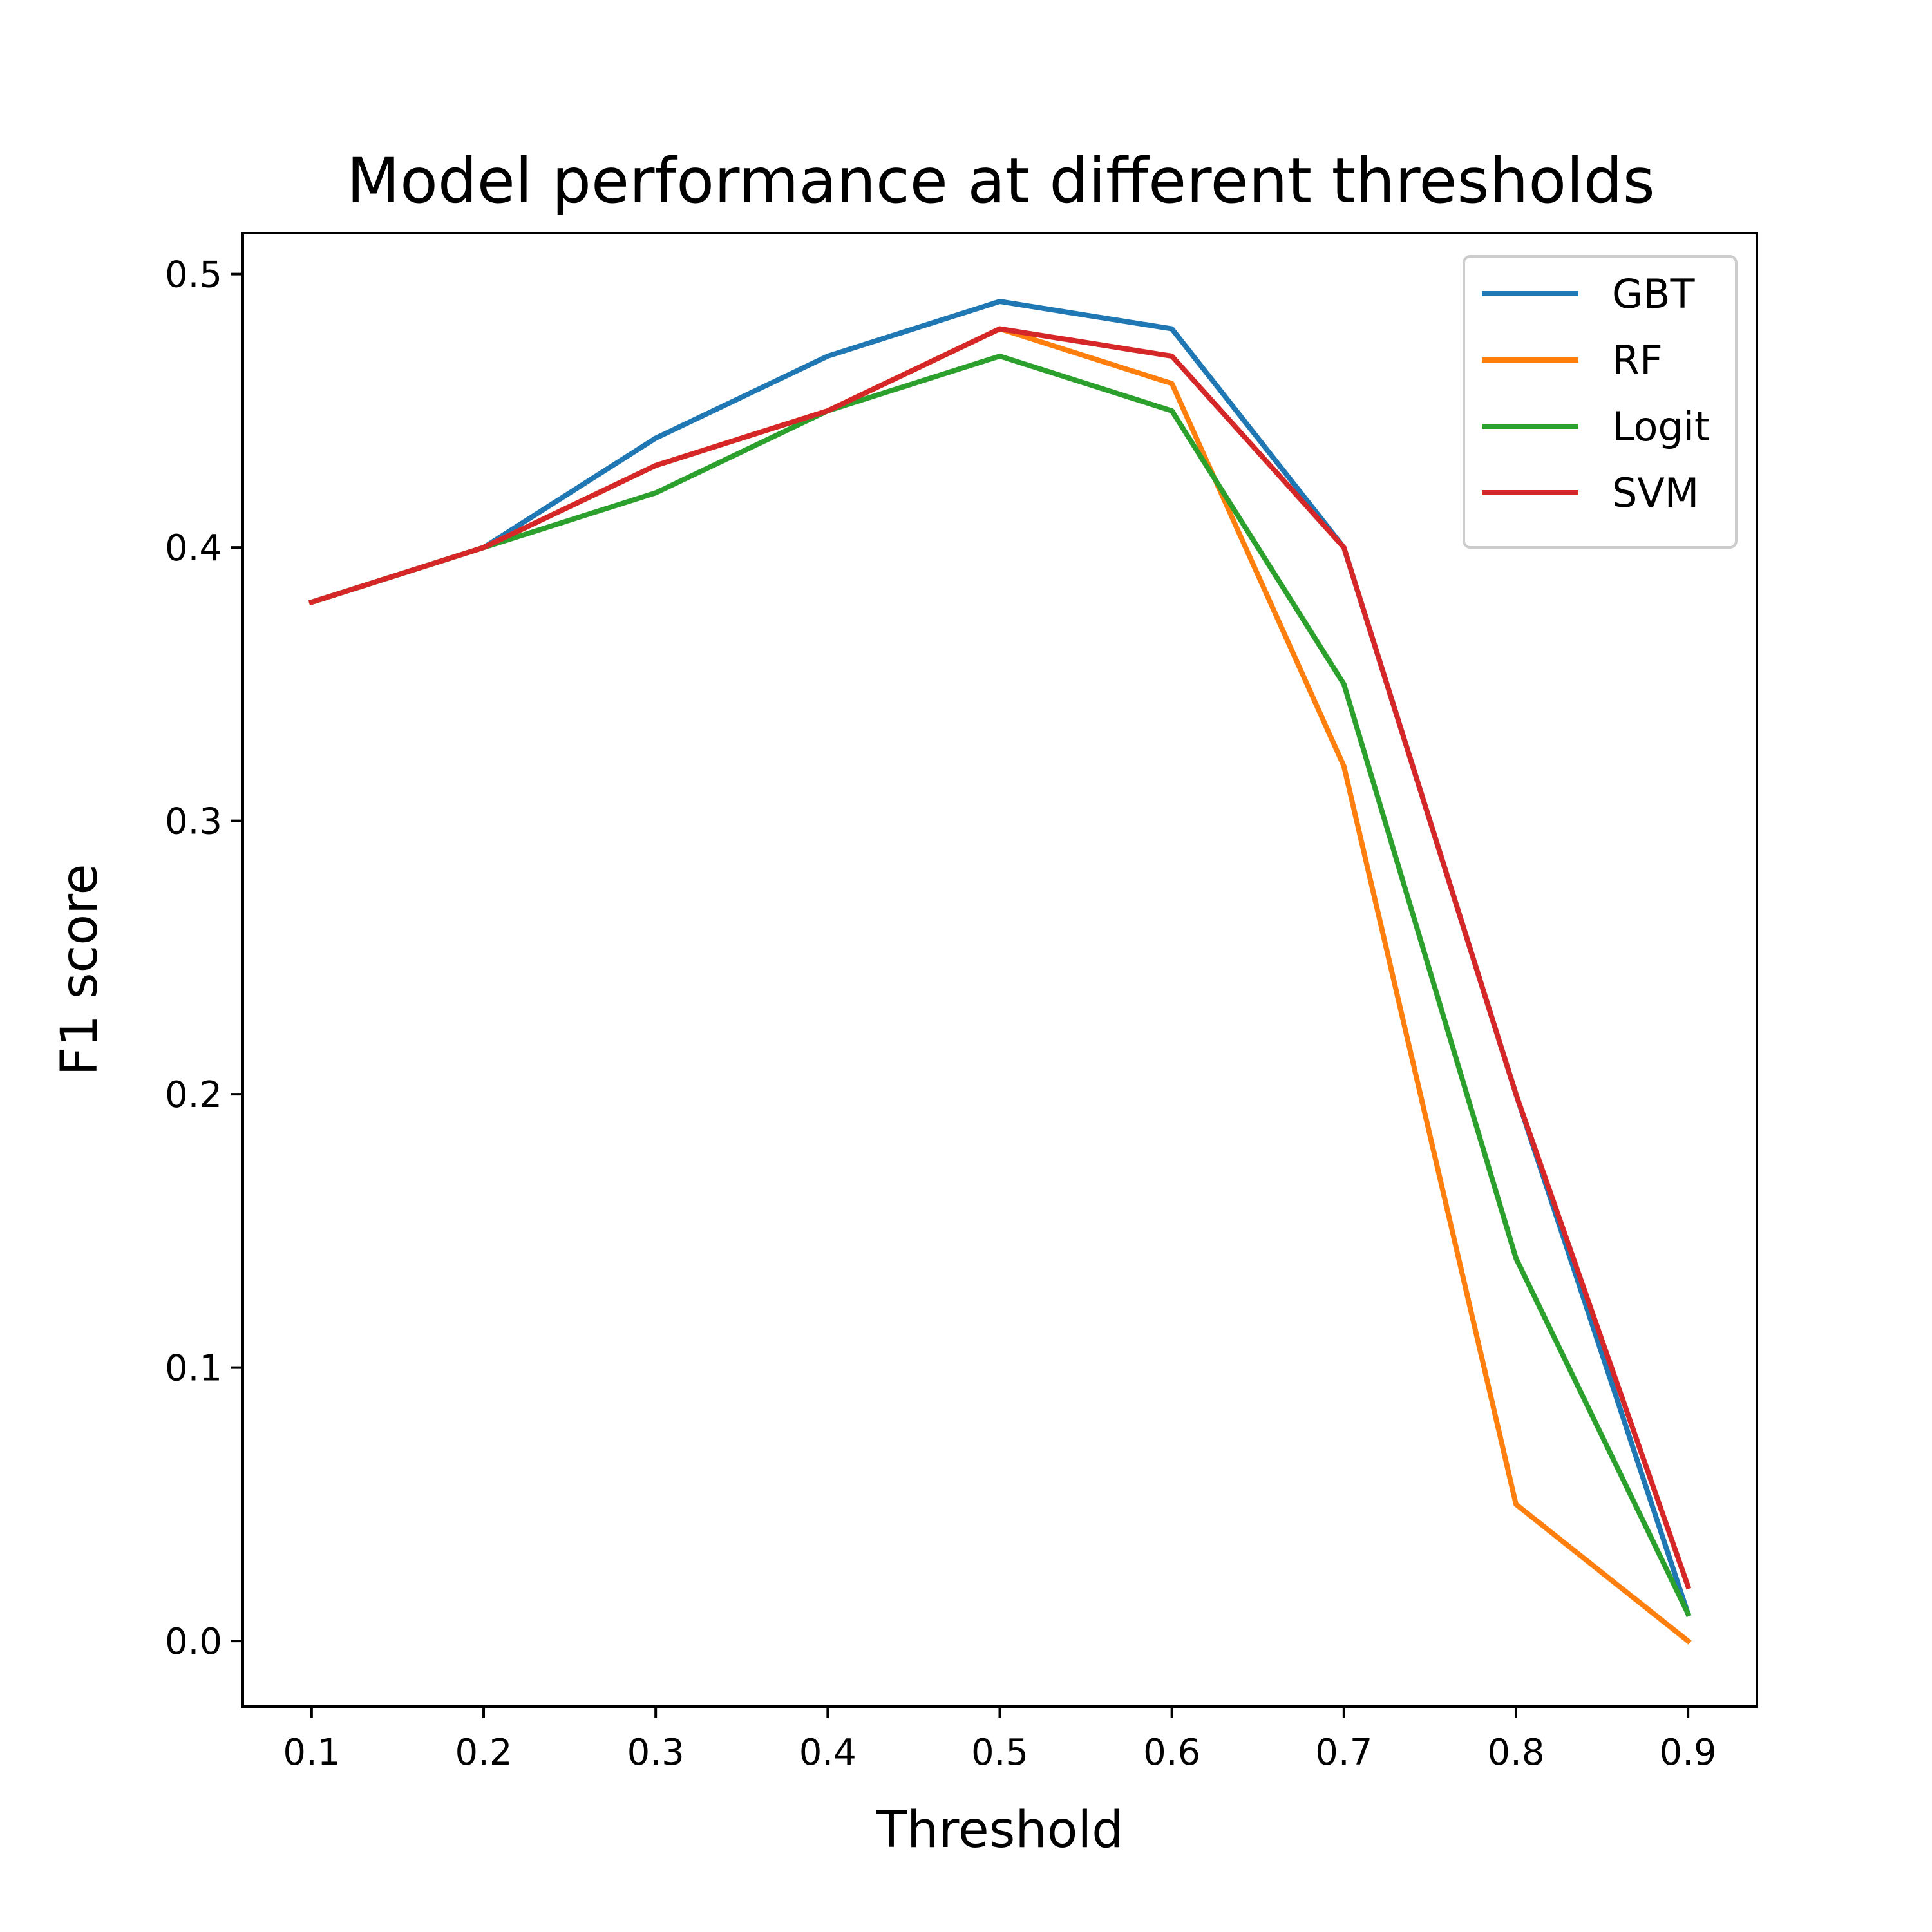 Image resolution: width=1932 pixels, height=1932 pixels. I want to click on legend-label-logit: Logit, so click(1661, 427).